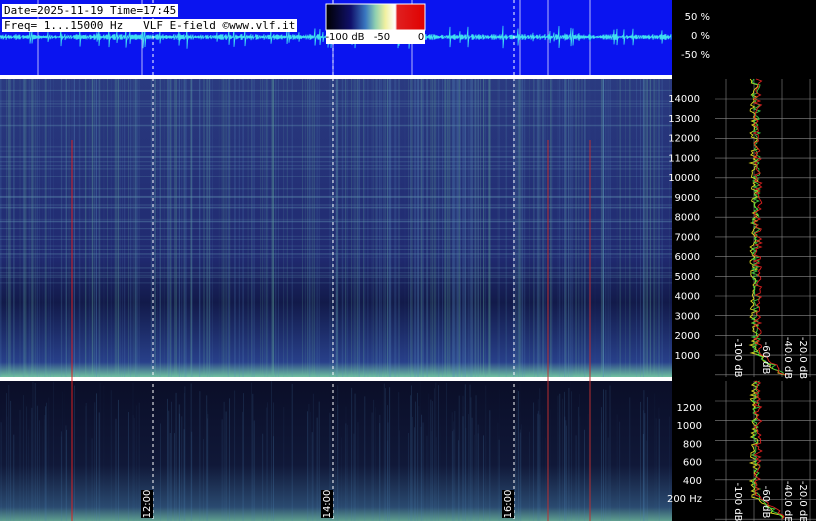  Describe the element at coordinates (687, 198) in the screenshot. I see `label: 9000` at that location.